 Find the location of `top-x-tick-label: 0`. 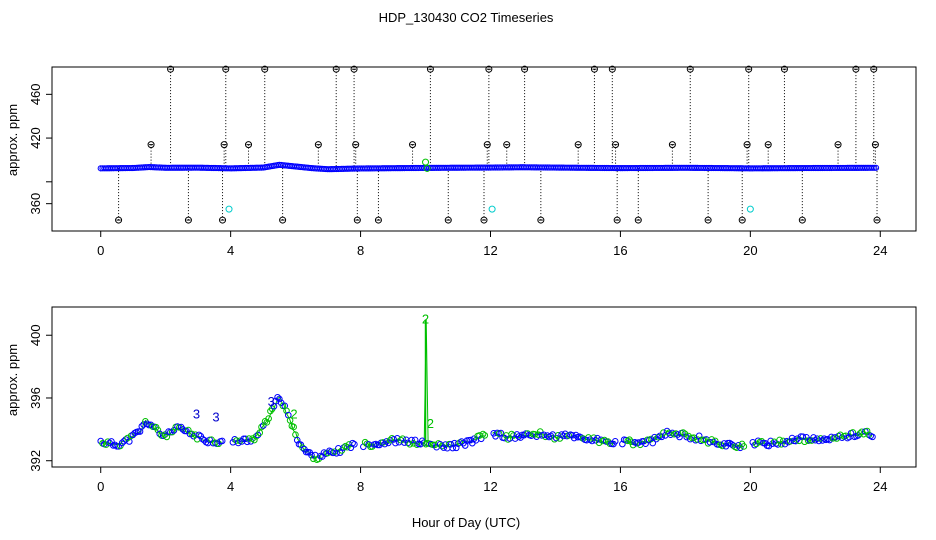

top-x-tick-label: 0 is located at coordinates (100, 250).